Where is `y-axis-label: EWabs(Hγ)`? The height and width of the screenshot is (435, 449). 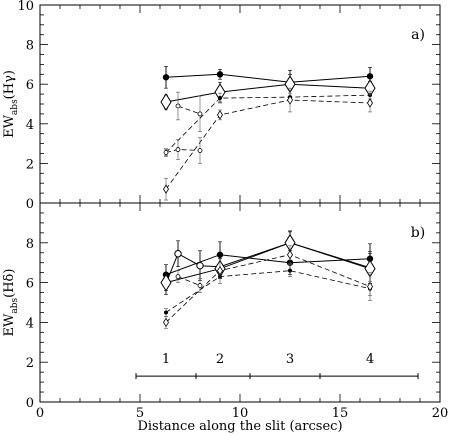
y-axis-label: EWabs(Hγ) is located at coordinates (11, 104).